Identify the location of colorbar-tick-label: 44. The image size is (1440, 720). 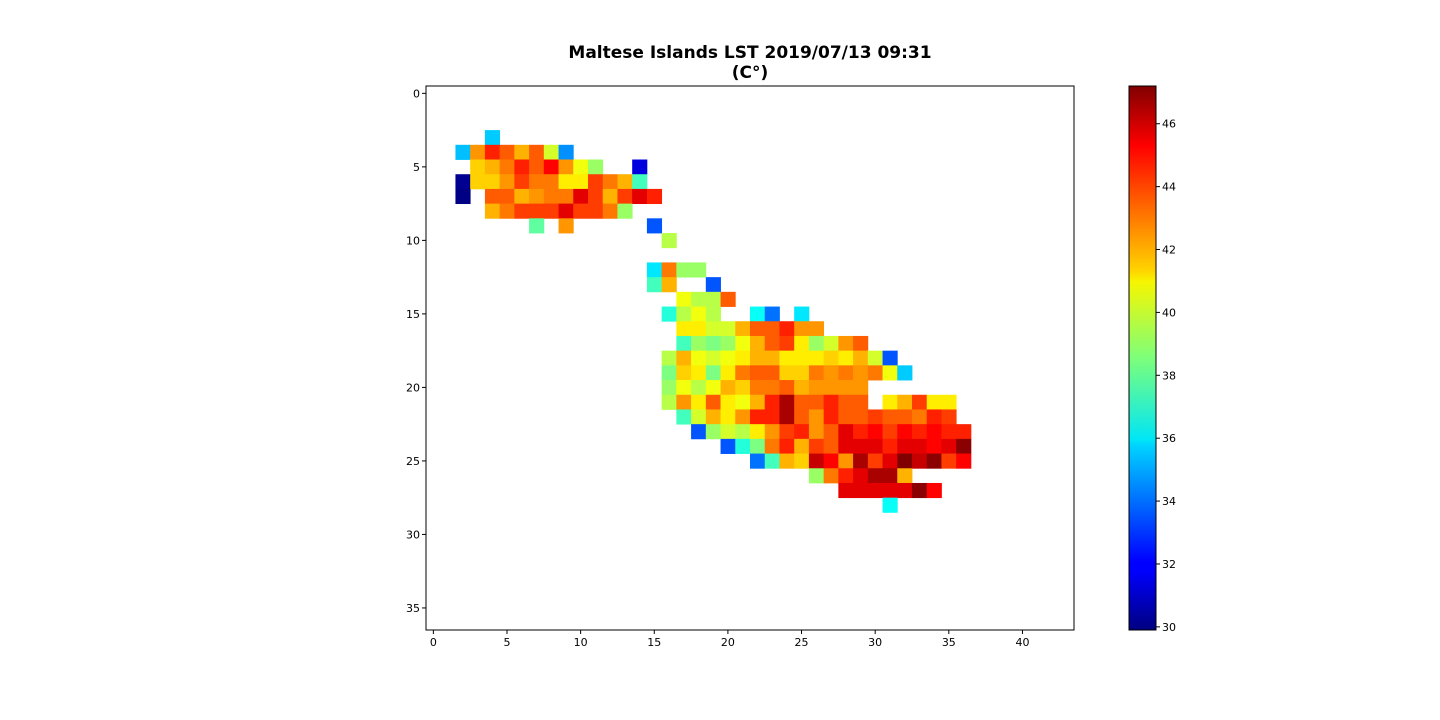
(1169, 187).